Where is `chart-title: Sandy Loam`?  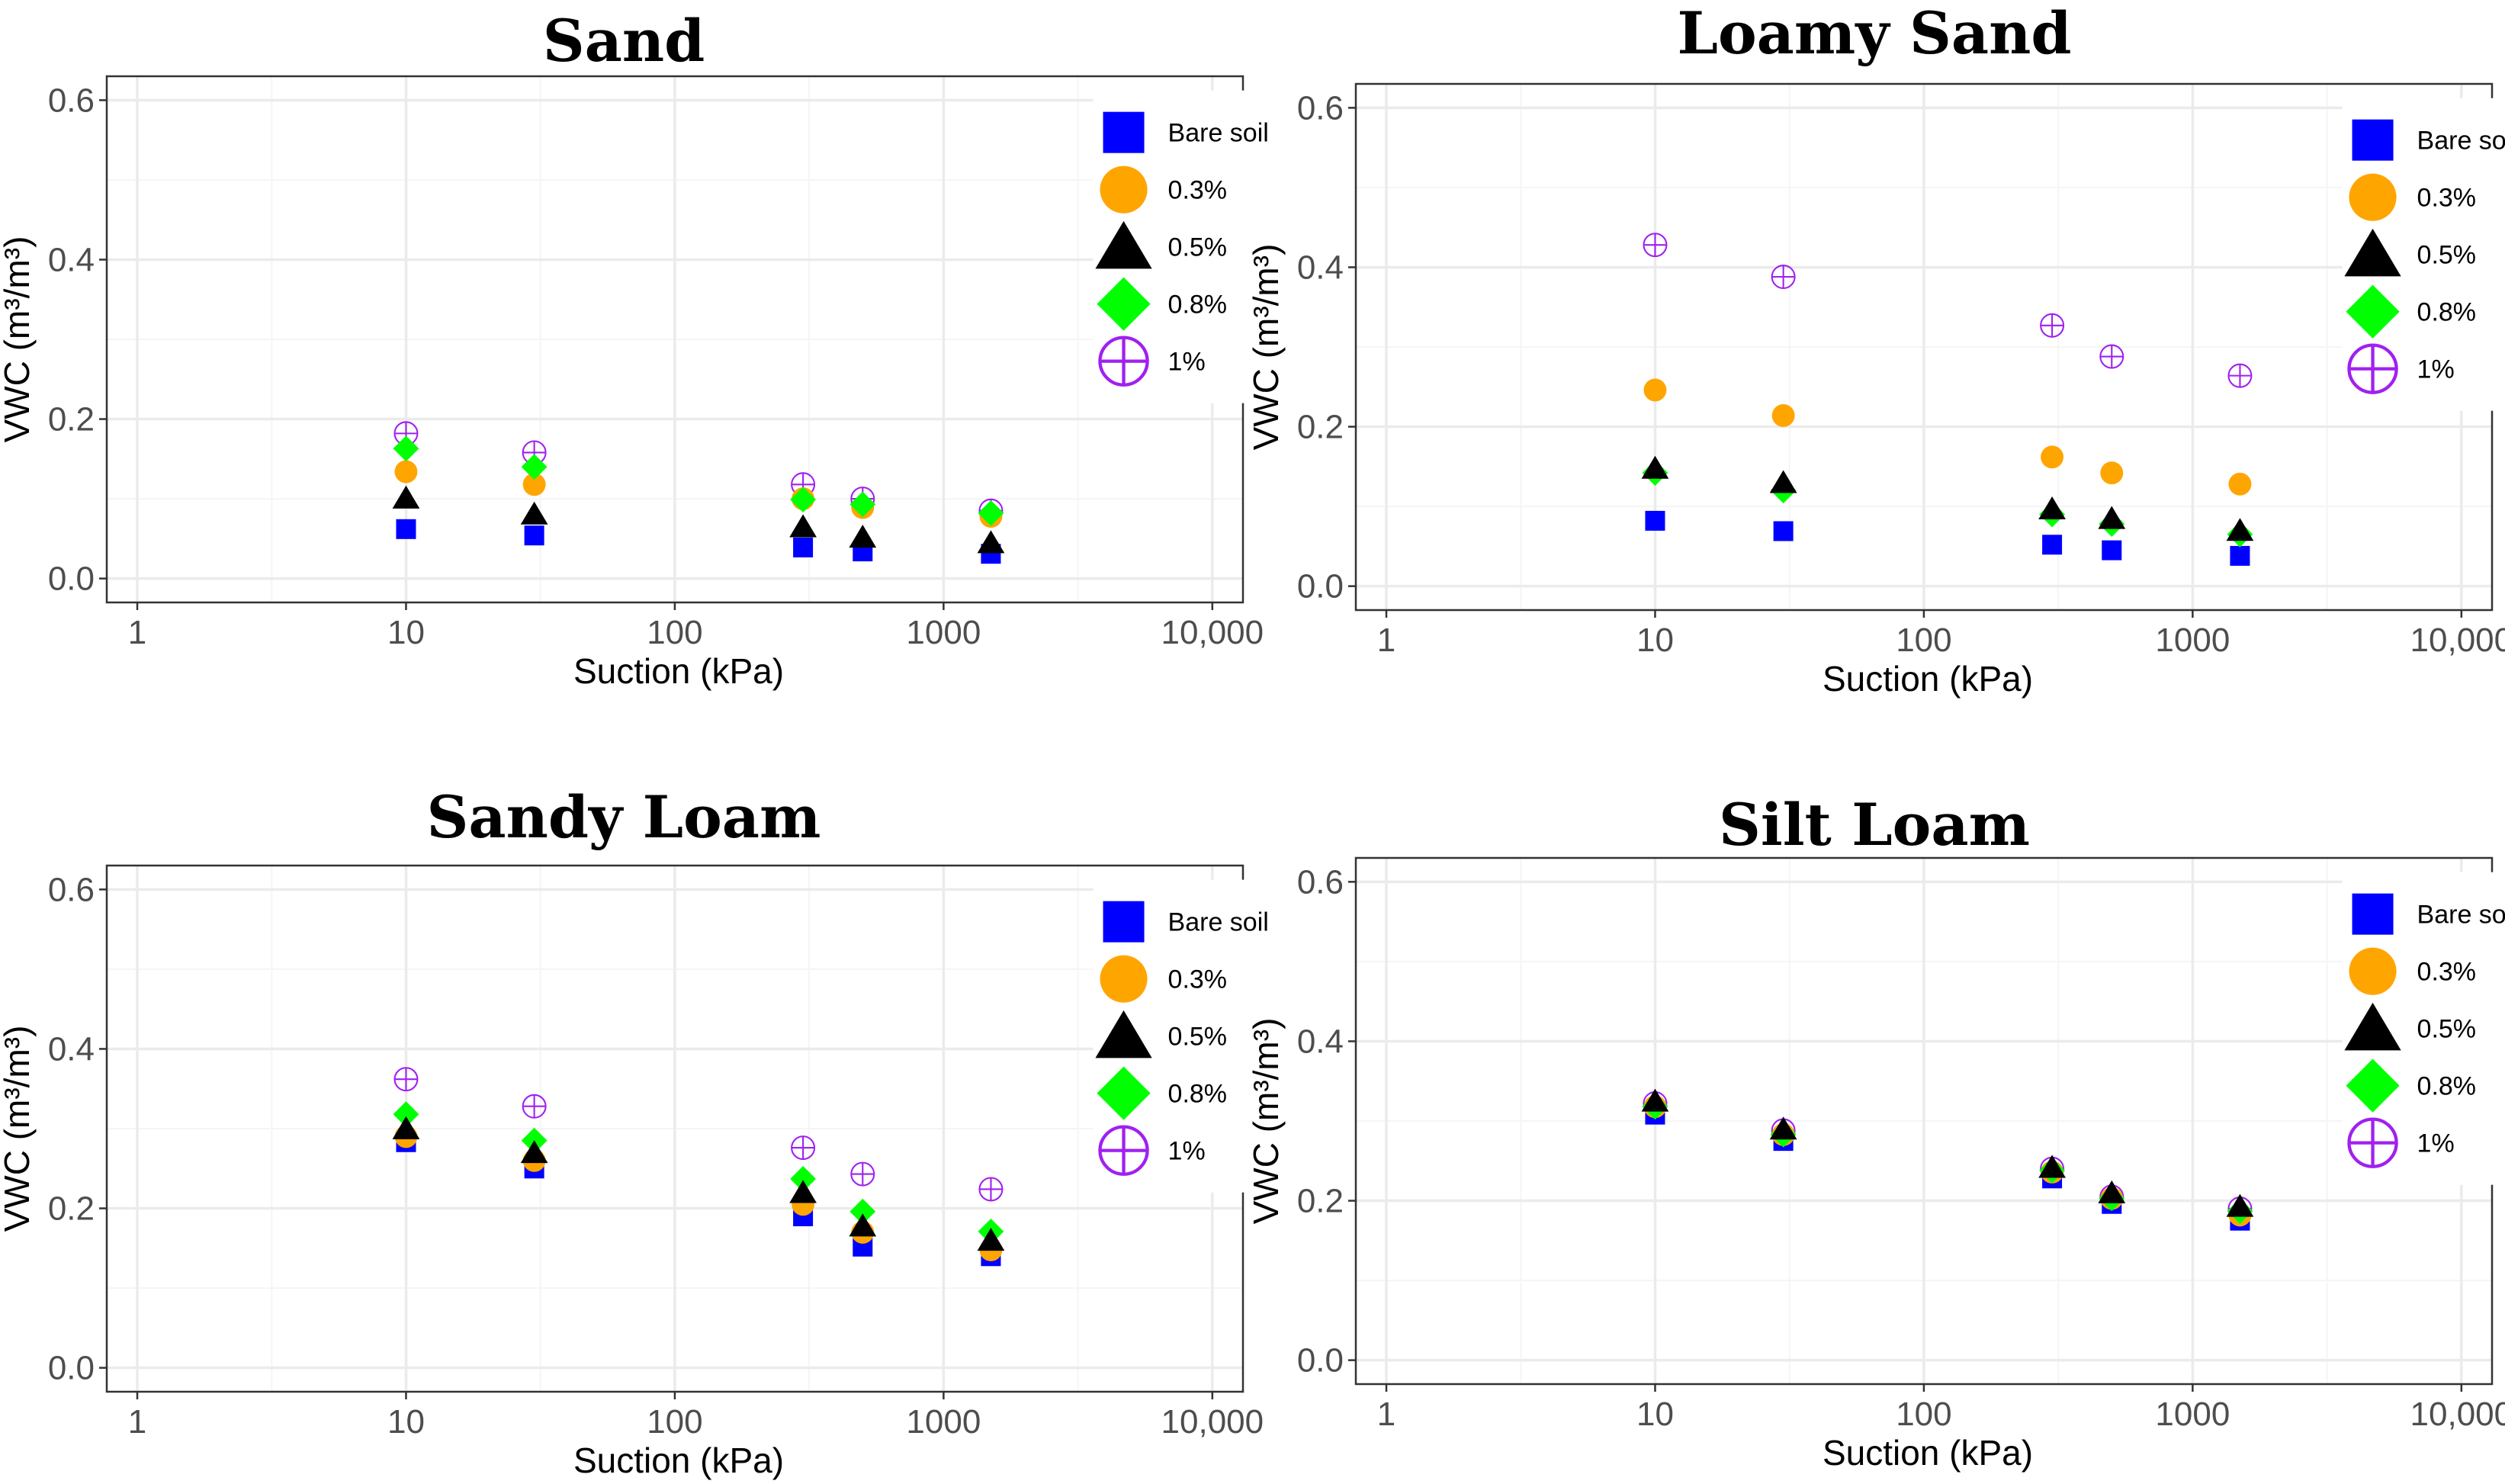 chart-title: Sandy Loam is located at coordinates (624, 817).